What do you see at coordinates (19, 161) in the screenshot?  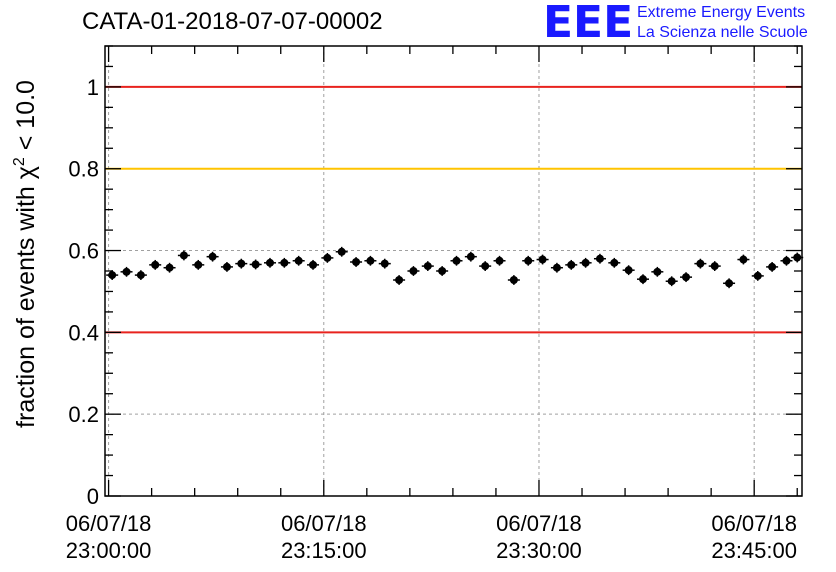 I see `y-axis-title-sup: 2` at bounding box center [19, 161].